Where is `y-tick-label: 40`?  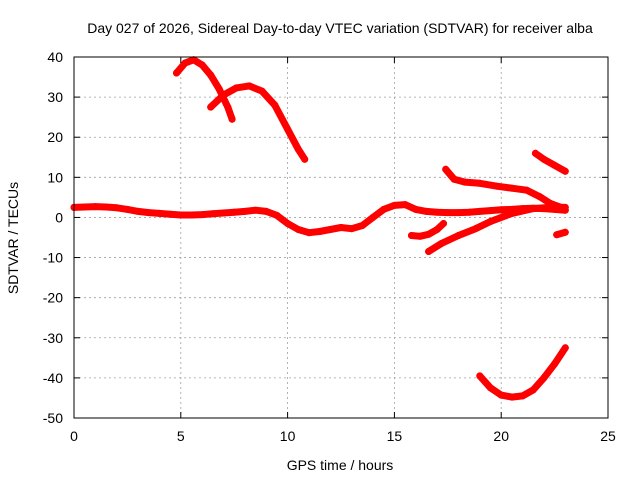
y-tick-label: 40 is located at coordinates (55, 57).